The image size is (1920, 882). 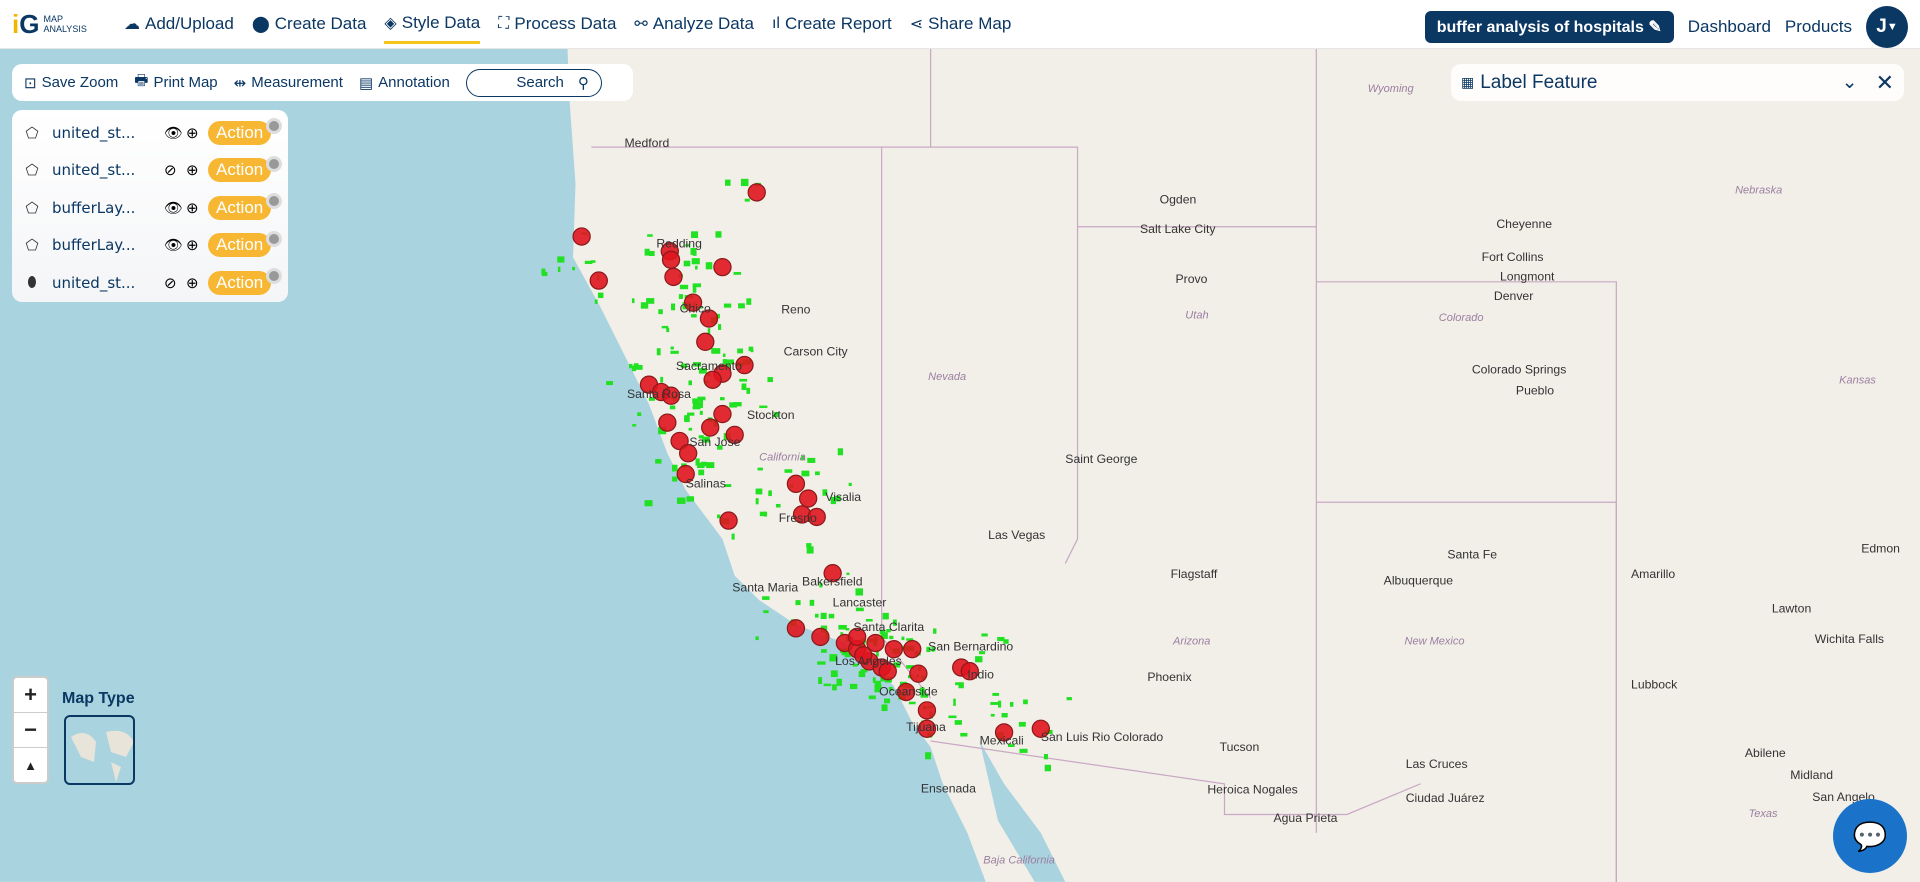 I want to click on nav-analyze-data: ⚯ Analyze Data, so click(x=694, y=24).